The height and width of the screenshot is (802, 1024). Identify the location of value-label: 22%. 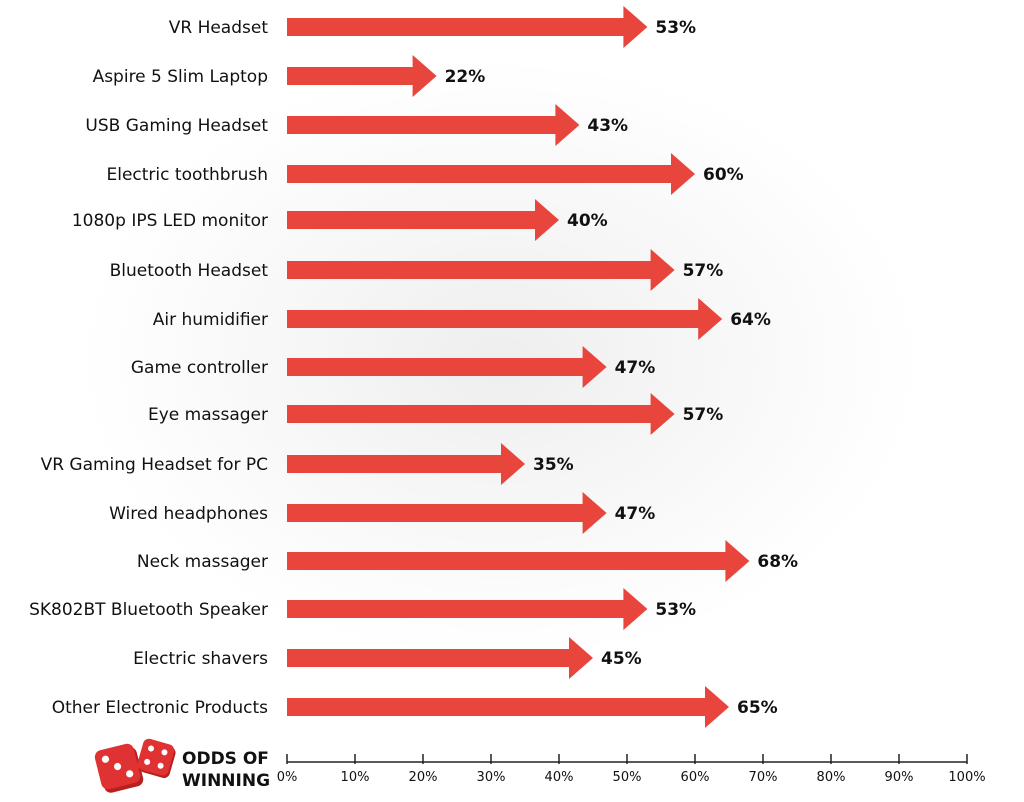
(465, 77).